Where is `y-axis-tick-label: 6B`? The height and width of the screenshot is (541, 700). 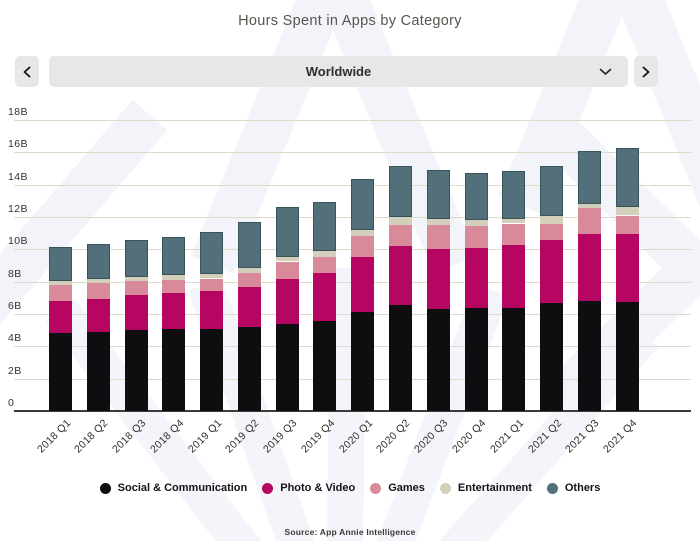 y-axis-tick-label: 6B is located at coordinates (15, 306).